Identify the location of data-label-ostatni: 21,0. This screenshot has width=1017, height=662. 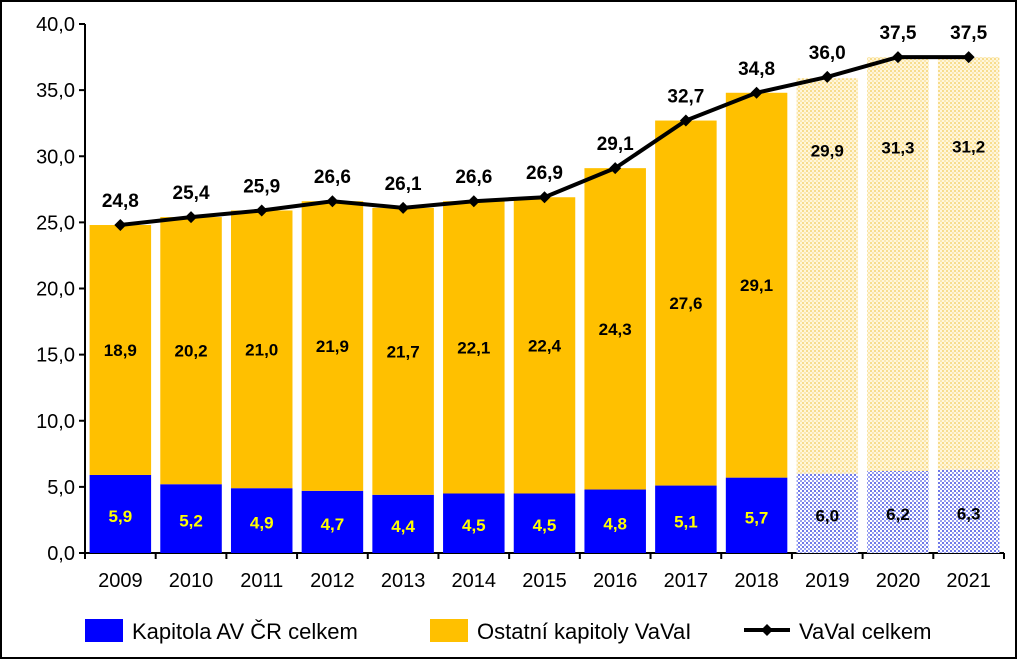
(261, 349).